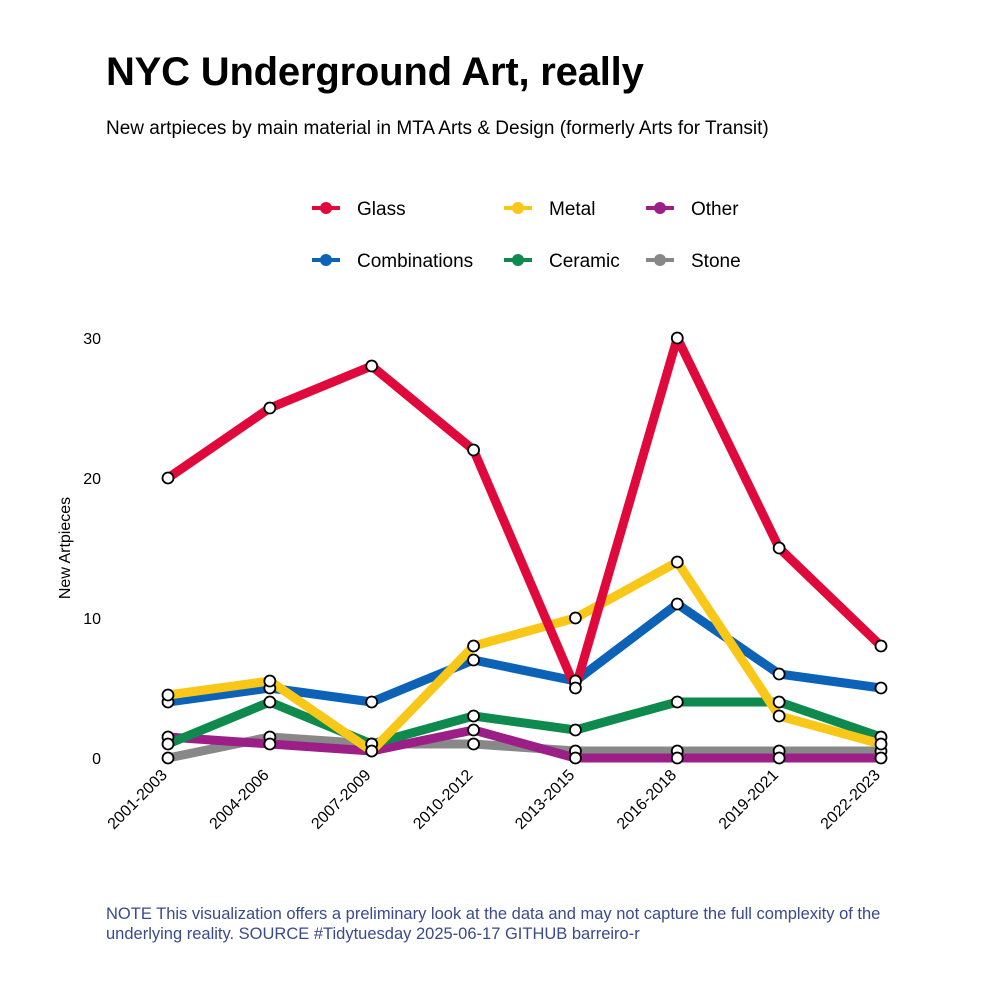 Image resolution: width=1000 pixels, height=1000 pixels. I want to click on y-tick-label: 20, so click(92, 479).